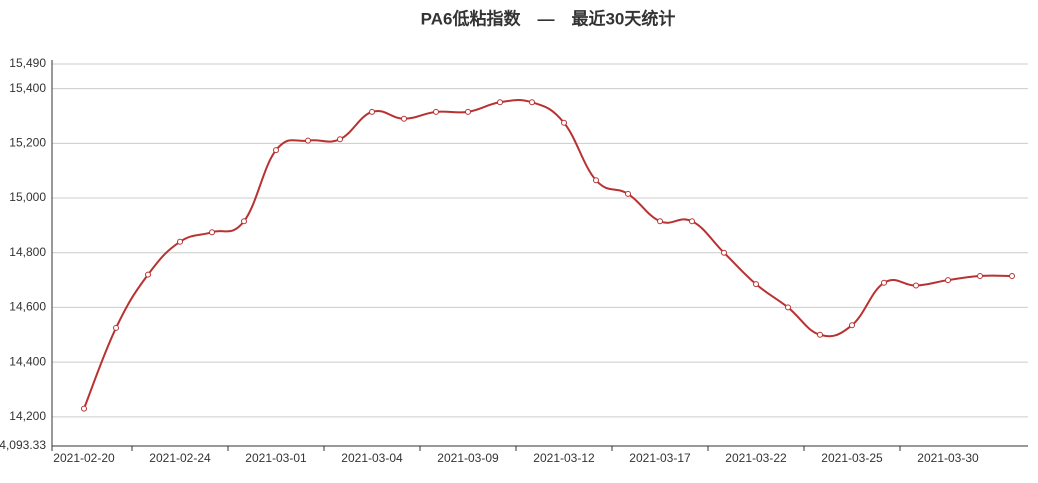  Describe the element at coordinates (948, 458) in the screenshot. I see `x-tick-label: 2021-03-30` at that location.